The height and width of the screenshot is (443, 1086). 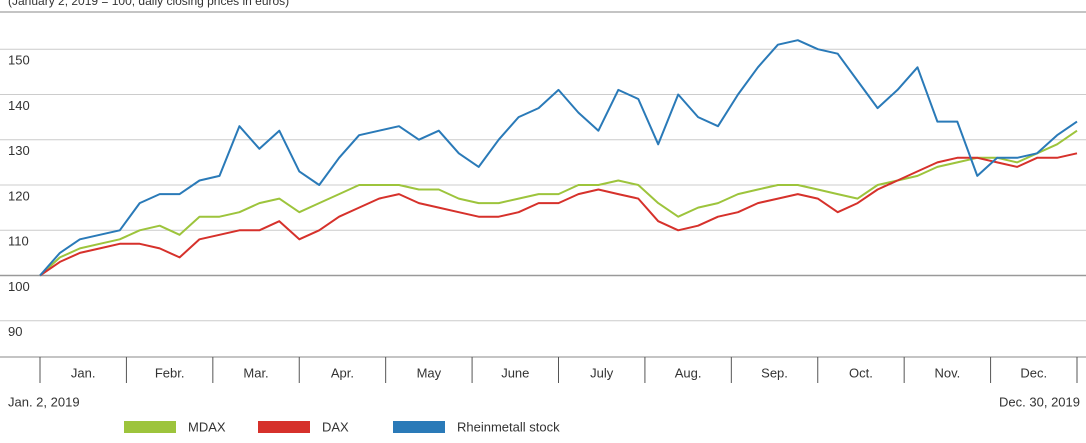 I want to click on y-tick-label: 100, so click(x=19, y=286).